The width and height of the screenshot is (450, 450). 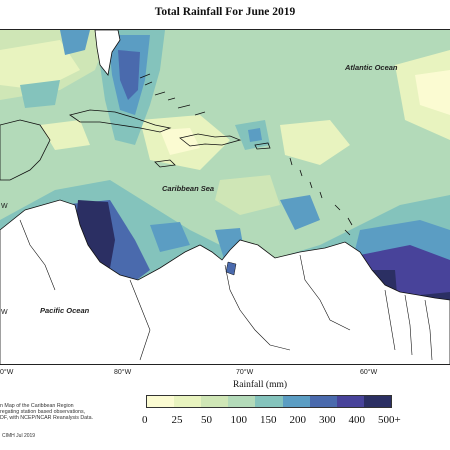 What do you see at coordinates (357, 420) in the screenshot?
I see `colorbar-tick-label: 400` at bounding box center [357, 420].